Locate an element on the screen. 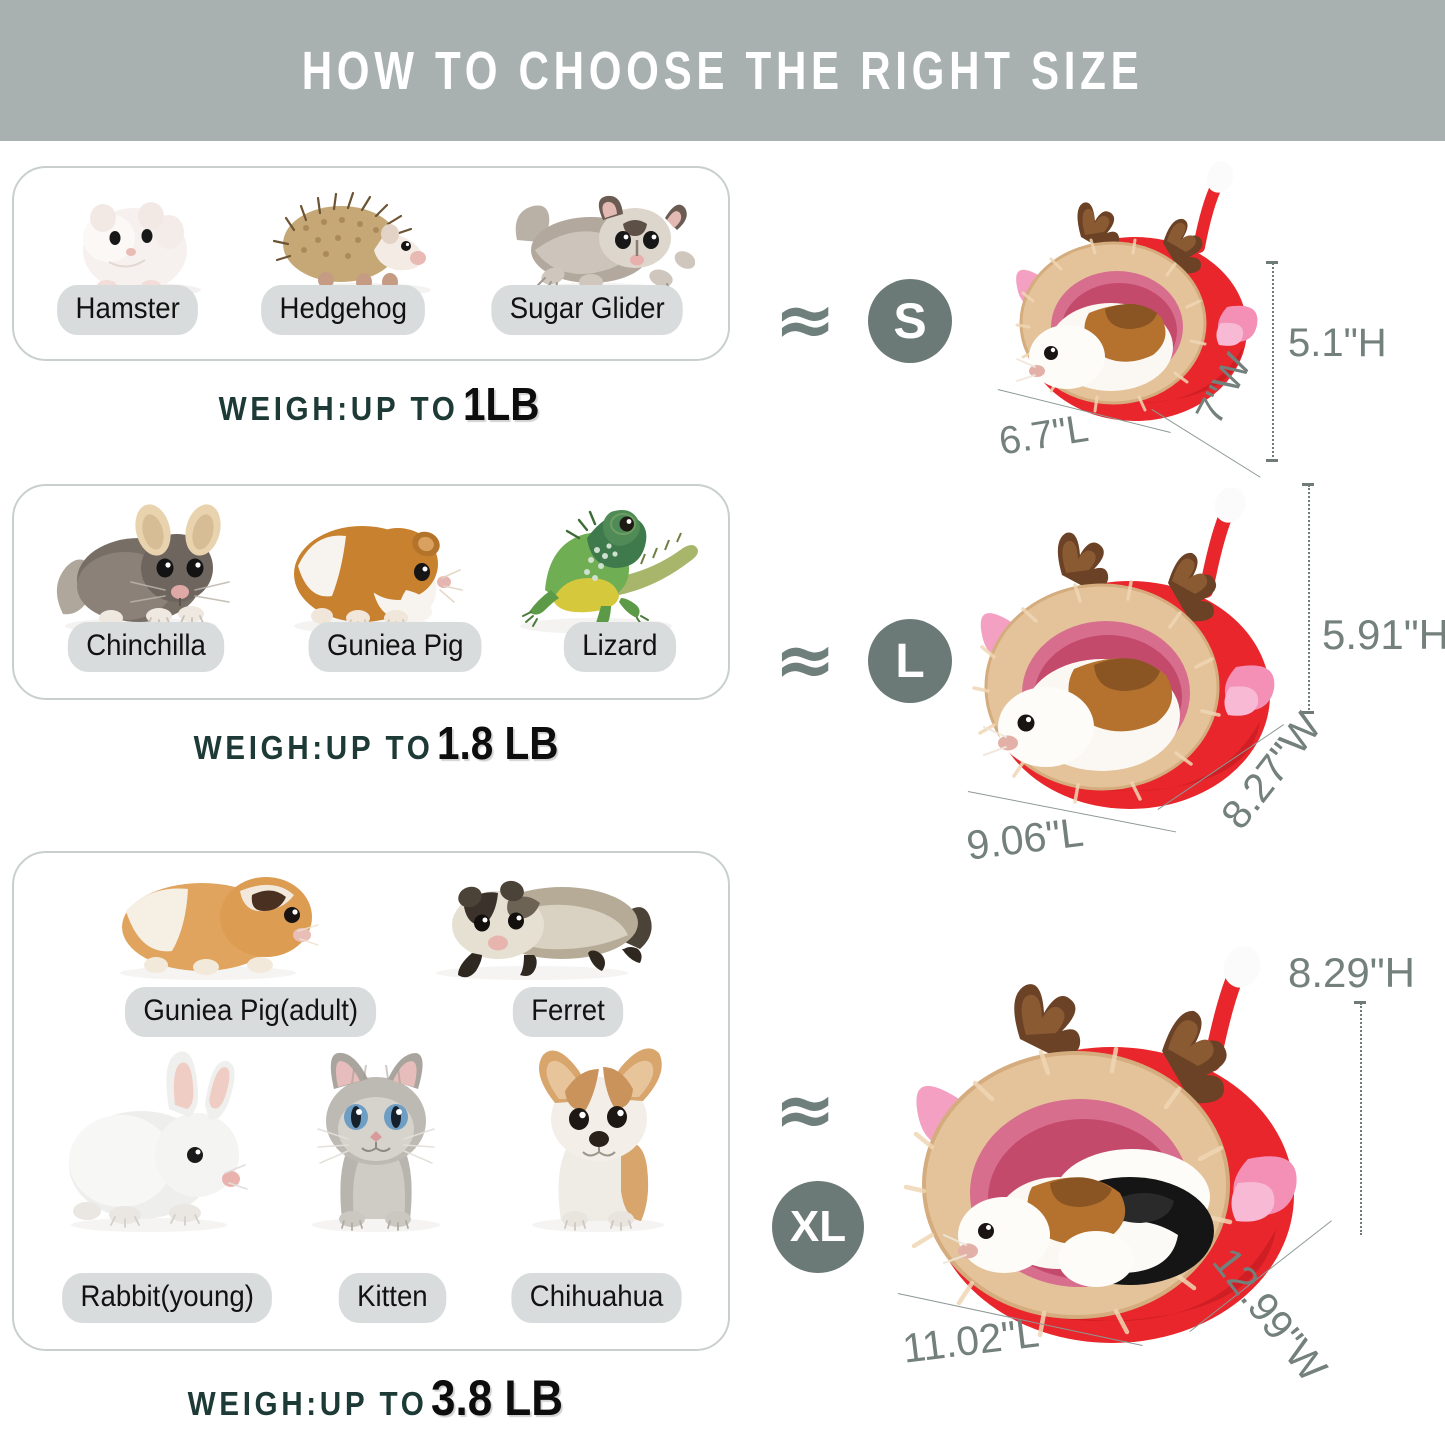 The height and width of the screenshot is (1438, 1445). pet-bed-large is located at coordinates (1130, 651).